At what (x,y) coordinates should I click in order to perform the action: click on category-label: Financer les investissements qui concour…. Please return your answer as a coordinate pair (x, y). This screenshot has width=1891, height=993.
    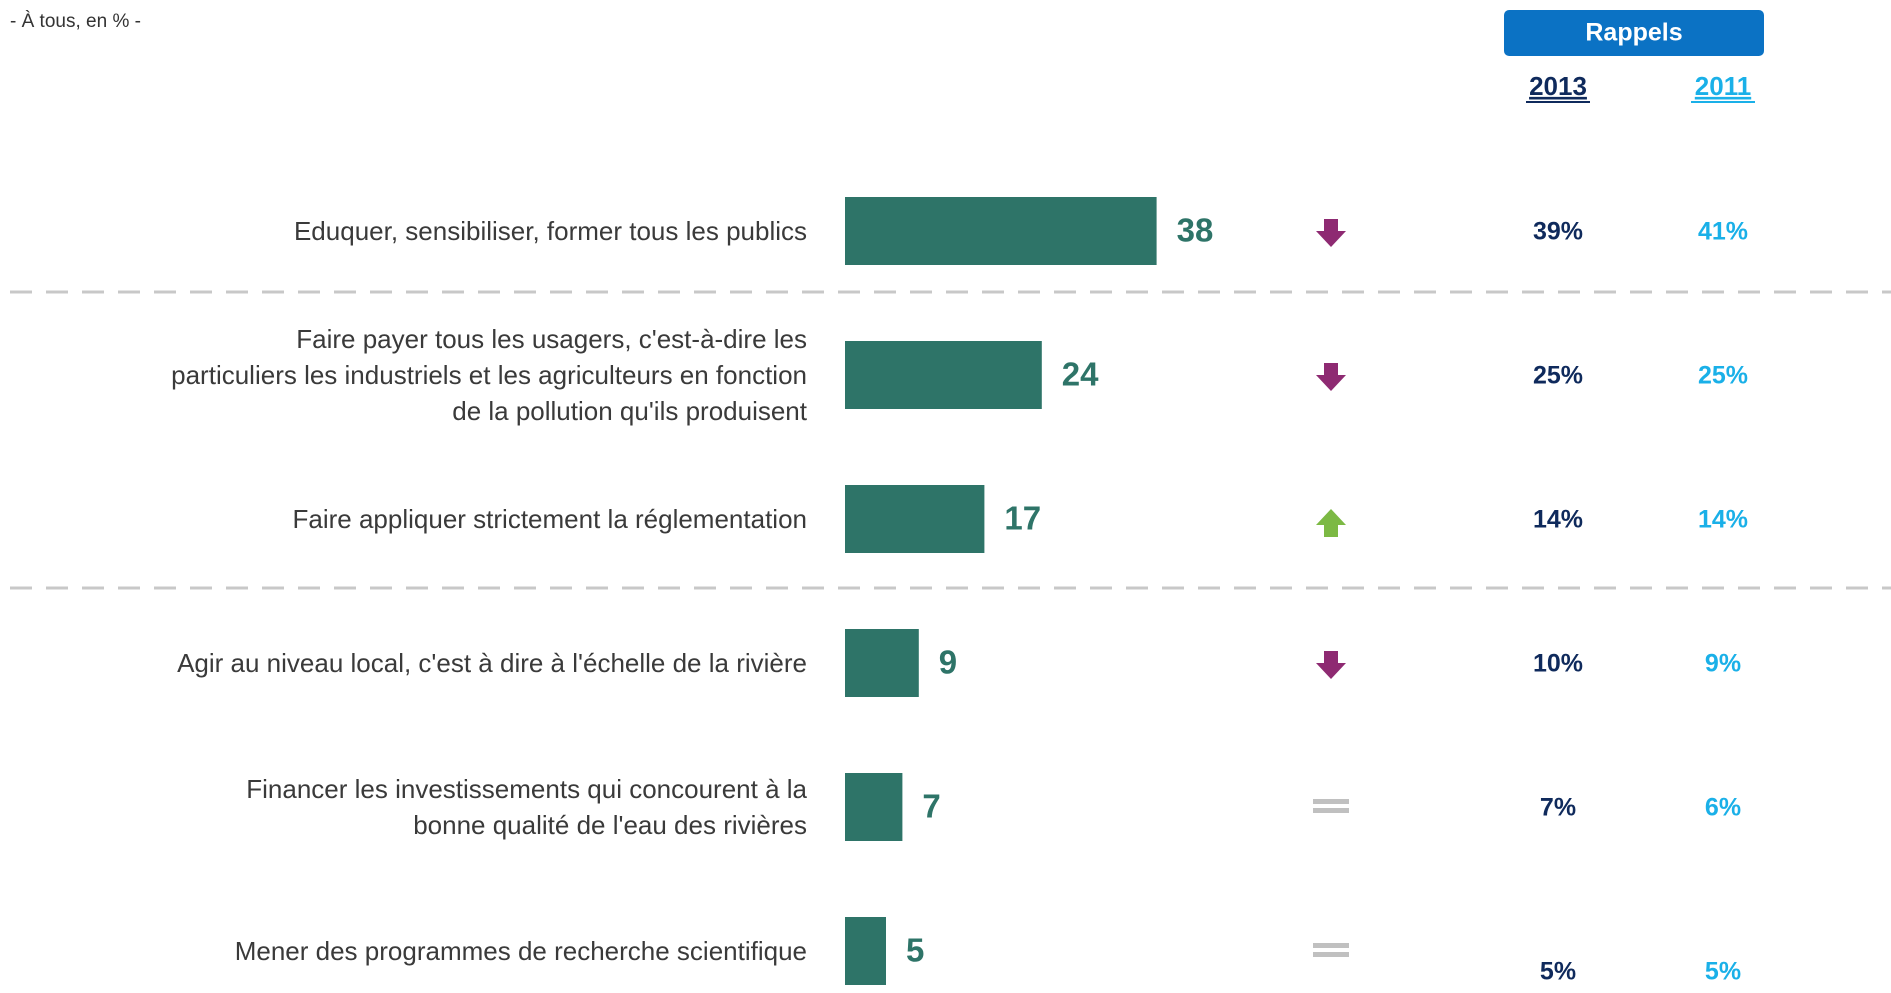
    Looking at the image, I should click on (526, 807).